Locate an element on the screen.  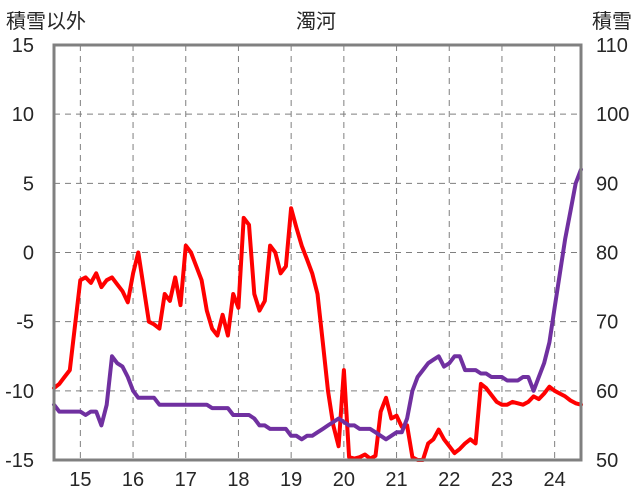
right-tick-label: 100 is located at coordinates (612, 115).